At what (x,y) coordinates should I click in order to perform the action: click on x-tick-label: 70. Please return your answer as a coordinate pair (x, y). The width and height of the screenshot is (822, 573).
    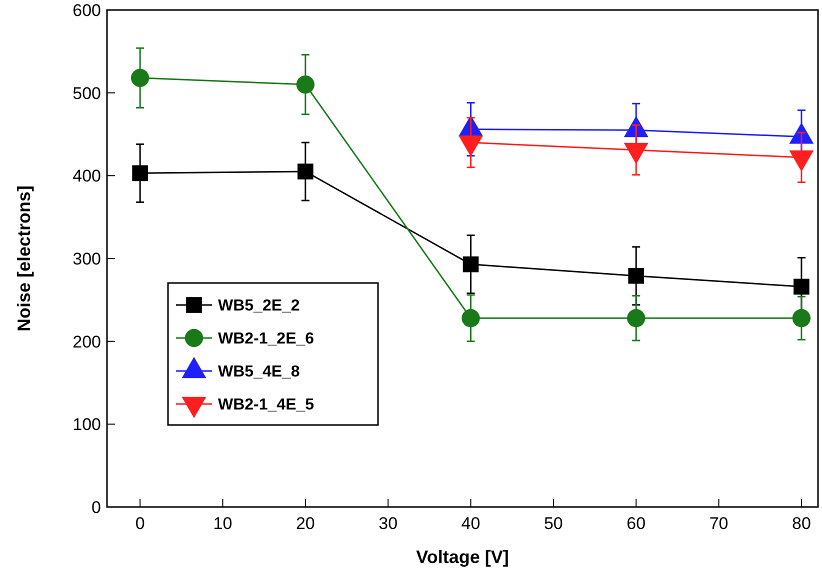
    Looking at the image, I should click on (718, 523).